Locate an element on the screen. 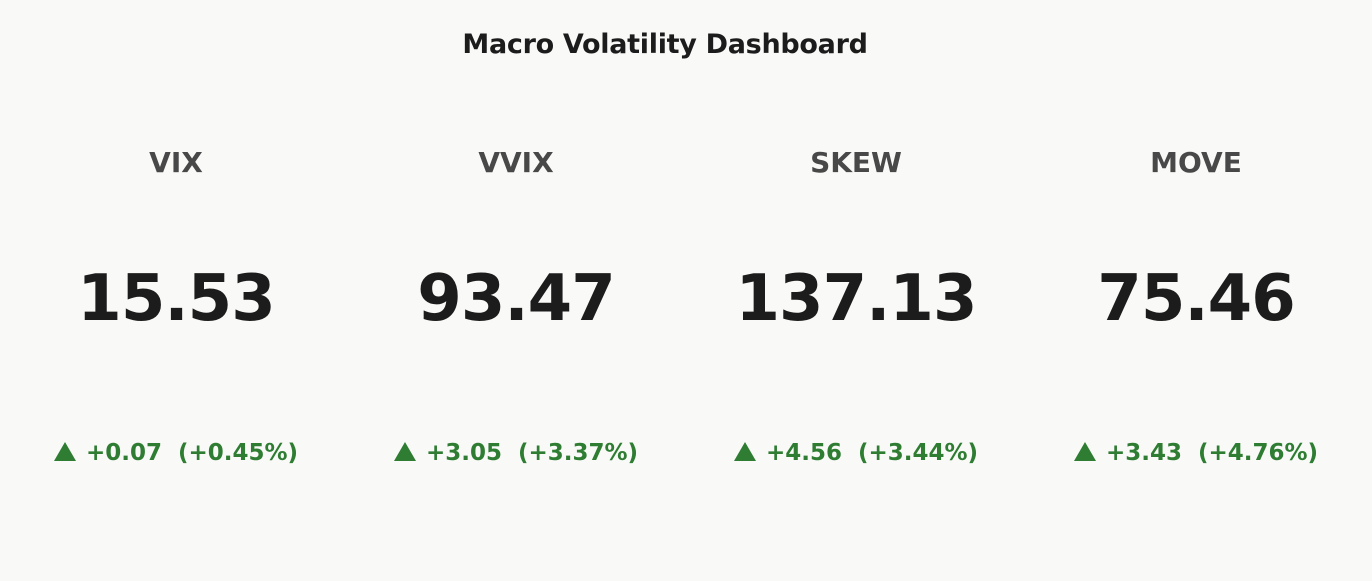 The width and height of the screenshot is (1372, 581). change-percent: (+4.76%) is located at coordinates (1258, 453).